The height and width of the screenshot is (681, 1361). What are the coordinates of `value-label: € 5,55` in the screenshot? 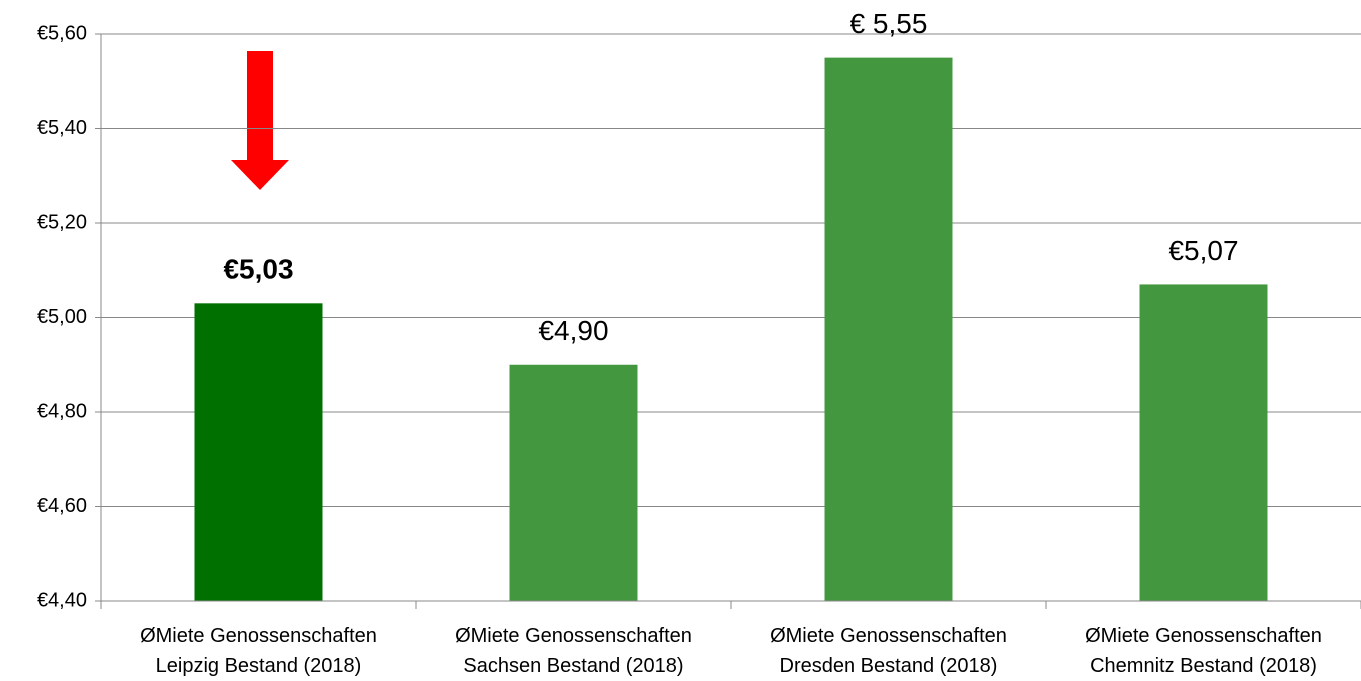 It's located at (889, 23).